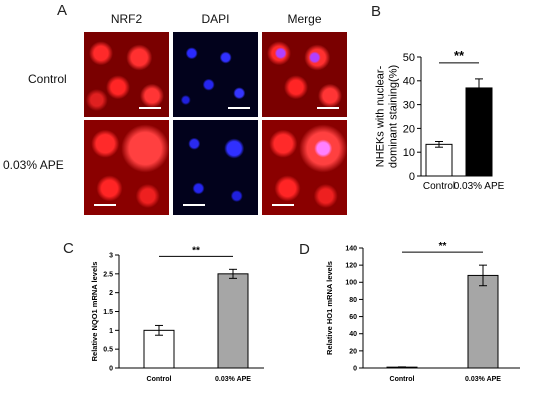  I want to click on y-tick-label-d: 100, so click(351, 283).